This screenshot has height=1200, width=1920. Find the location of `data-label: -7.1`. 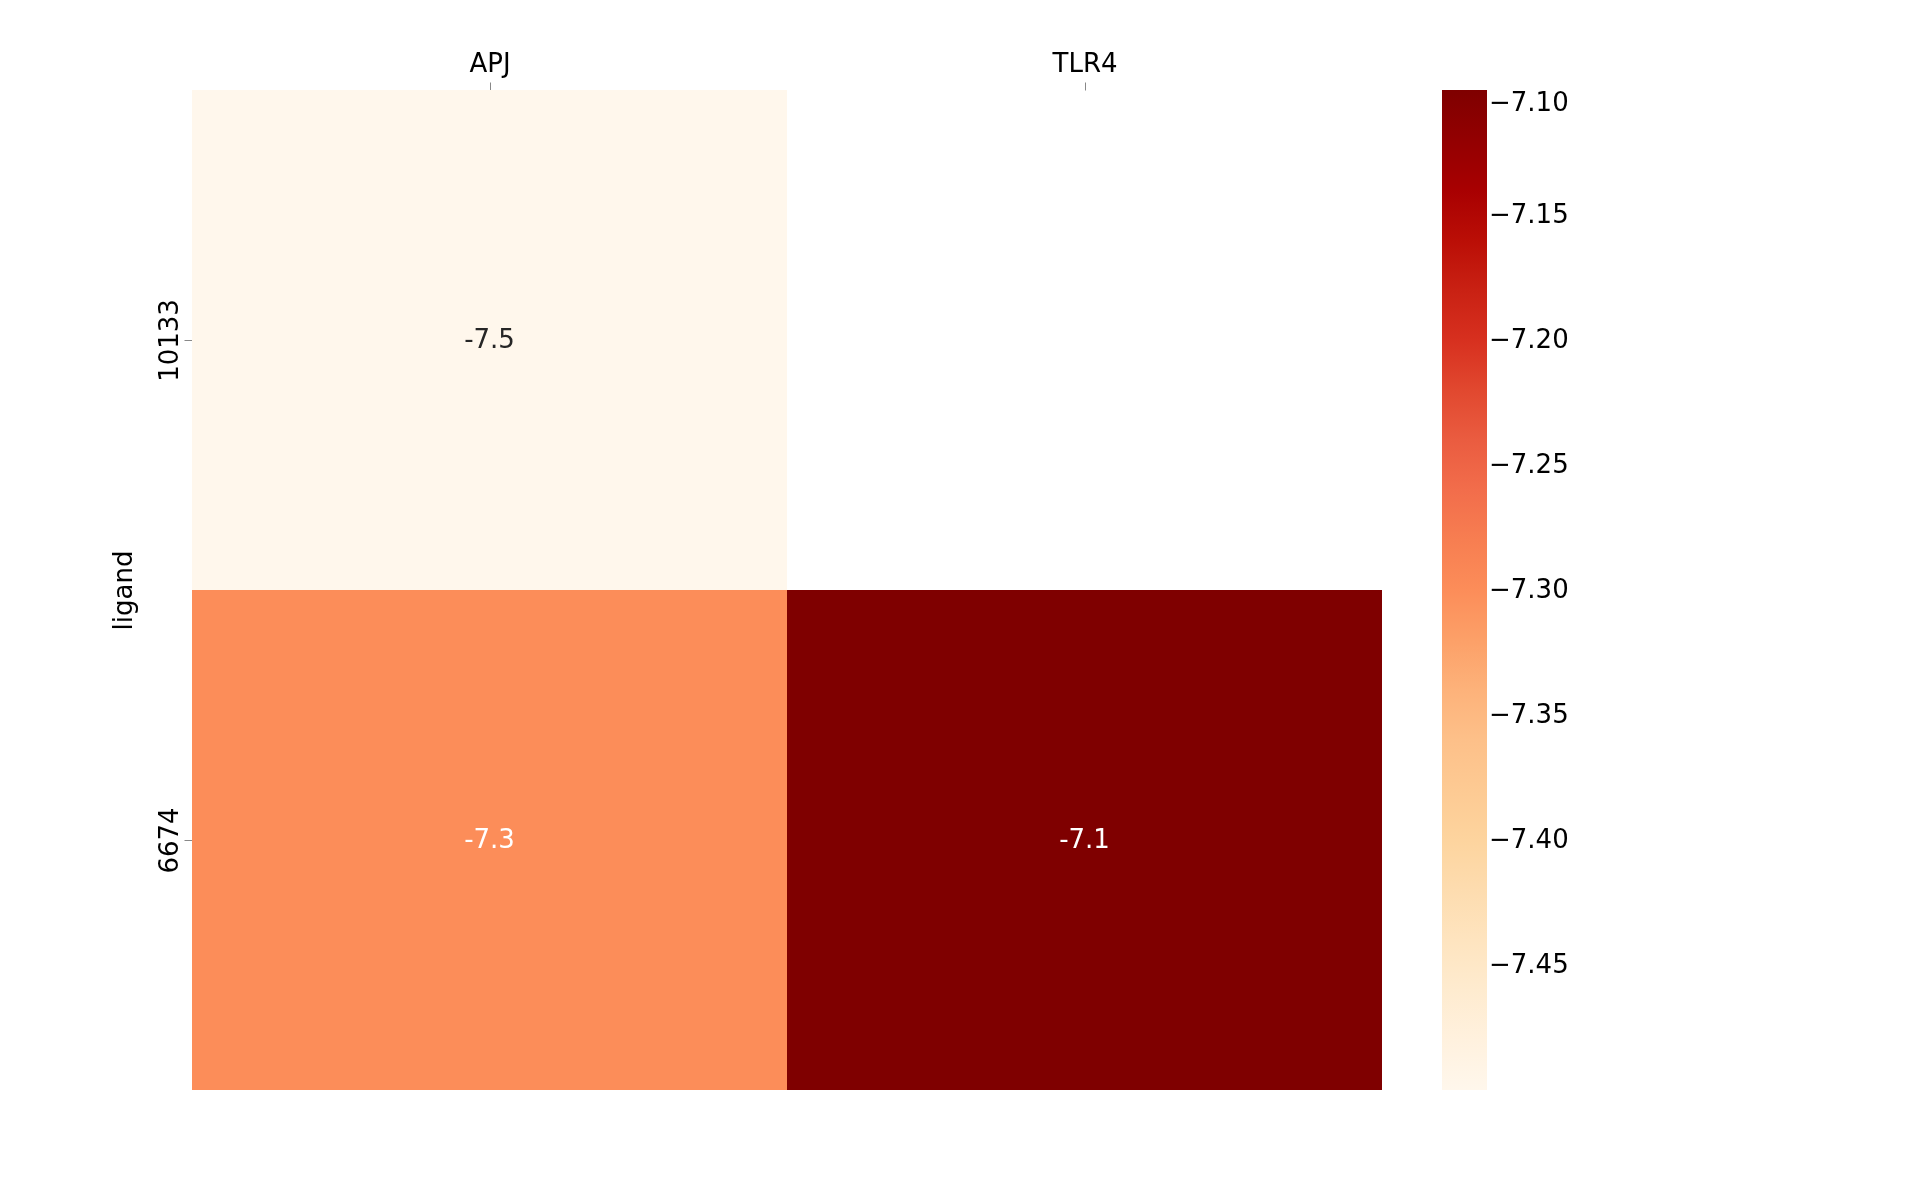

data-label: -7.1 is located at coordinates (1084, 839).